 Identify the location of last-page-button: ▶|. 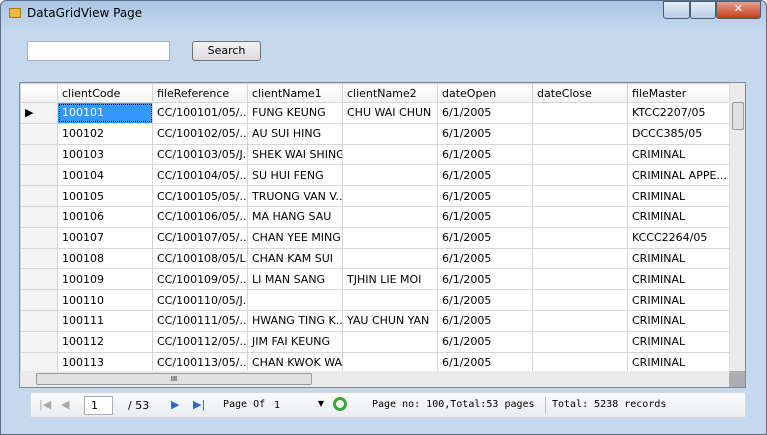
(199, 404).